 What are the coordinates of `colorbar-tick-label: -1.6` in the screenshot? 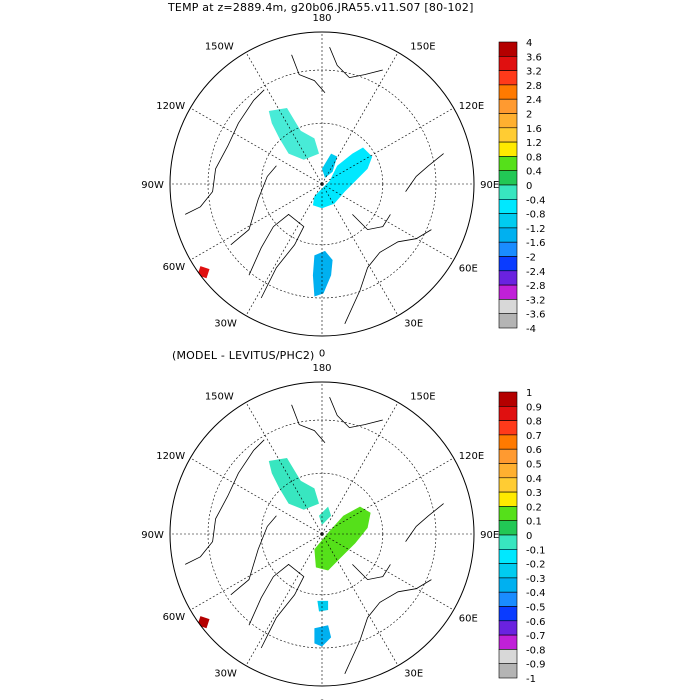 It's located at (536, 243).